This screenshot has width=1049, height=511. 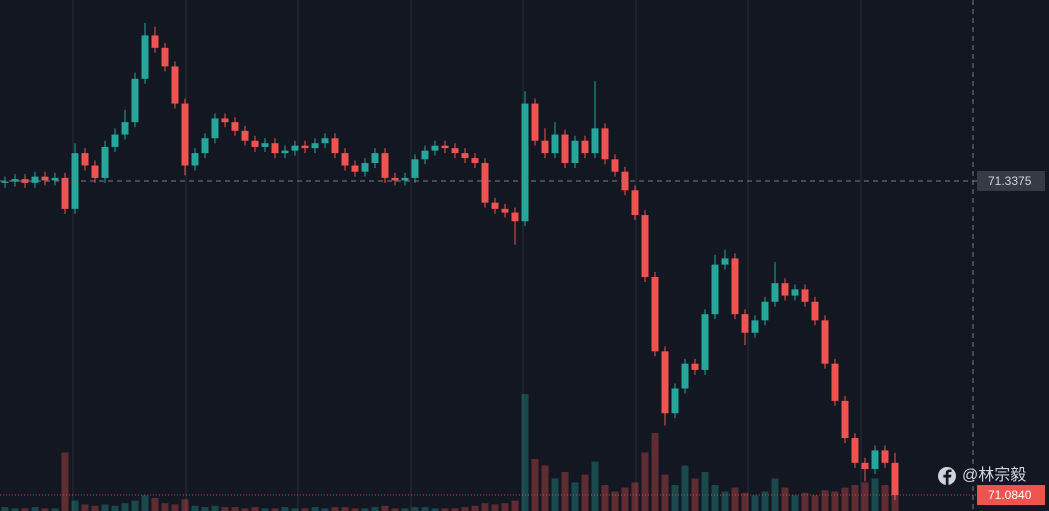 I want to click on crosshair-price-label: 71.3375, so click(x=1010, y=181).